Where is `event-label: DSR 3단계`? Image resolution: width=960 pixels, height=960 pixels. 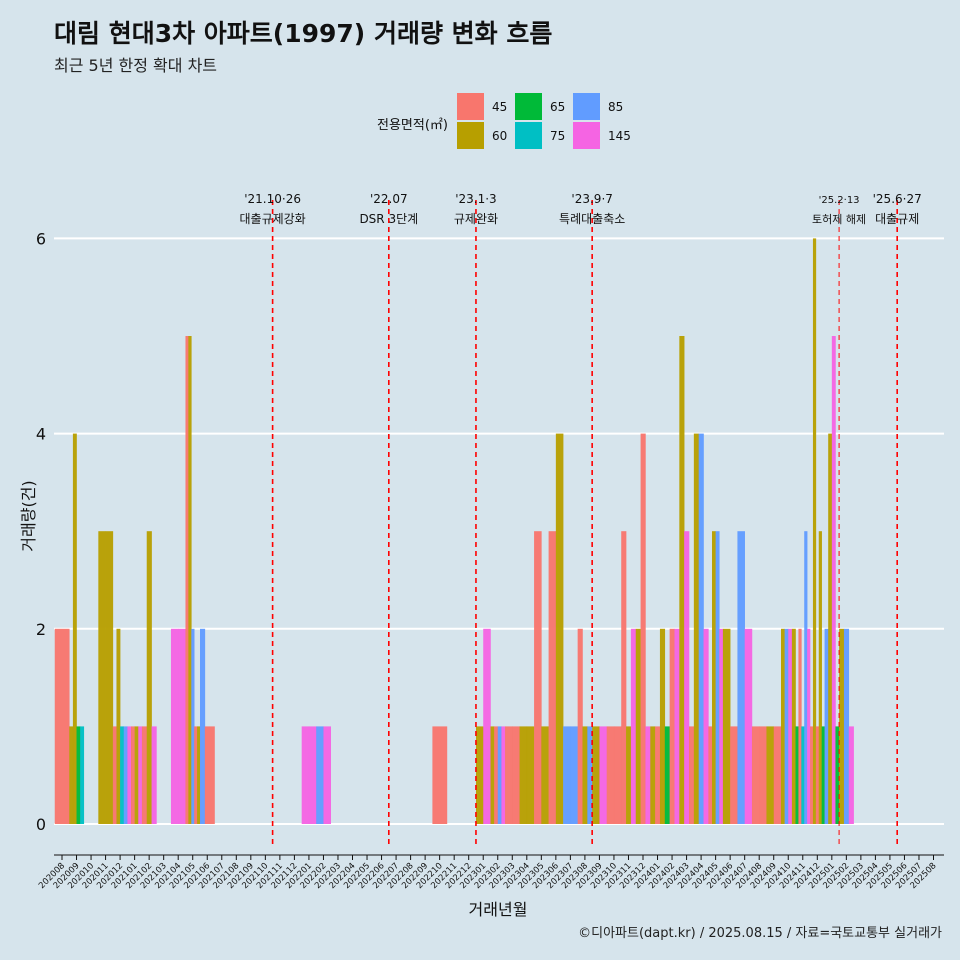
event-label: DSR 3단계 is located at coordinates (388, 219).